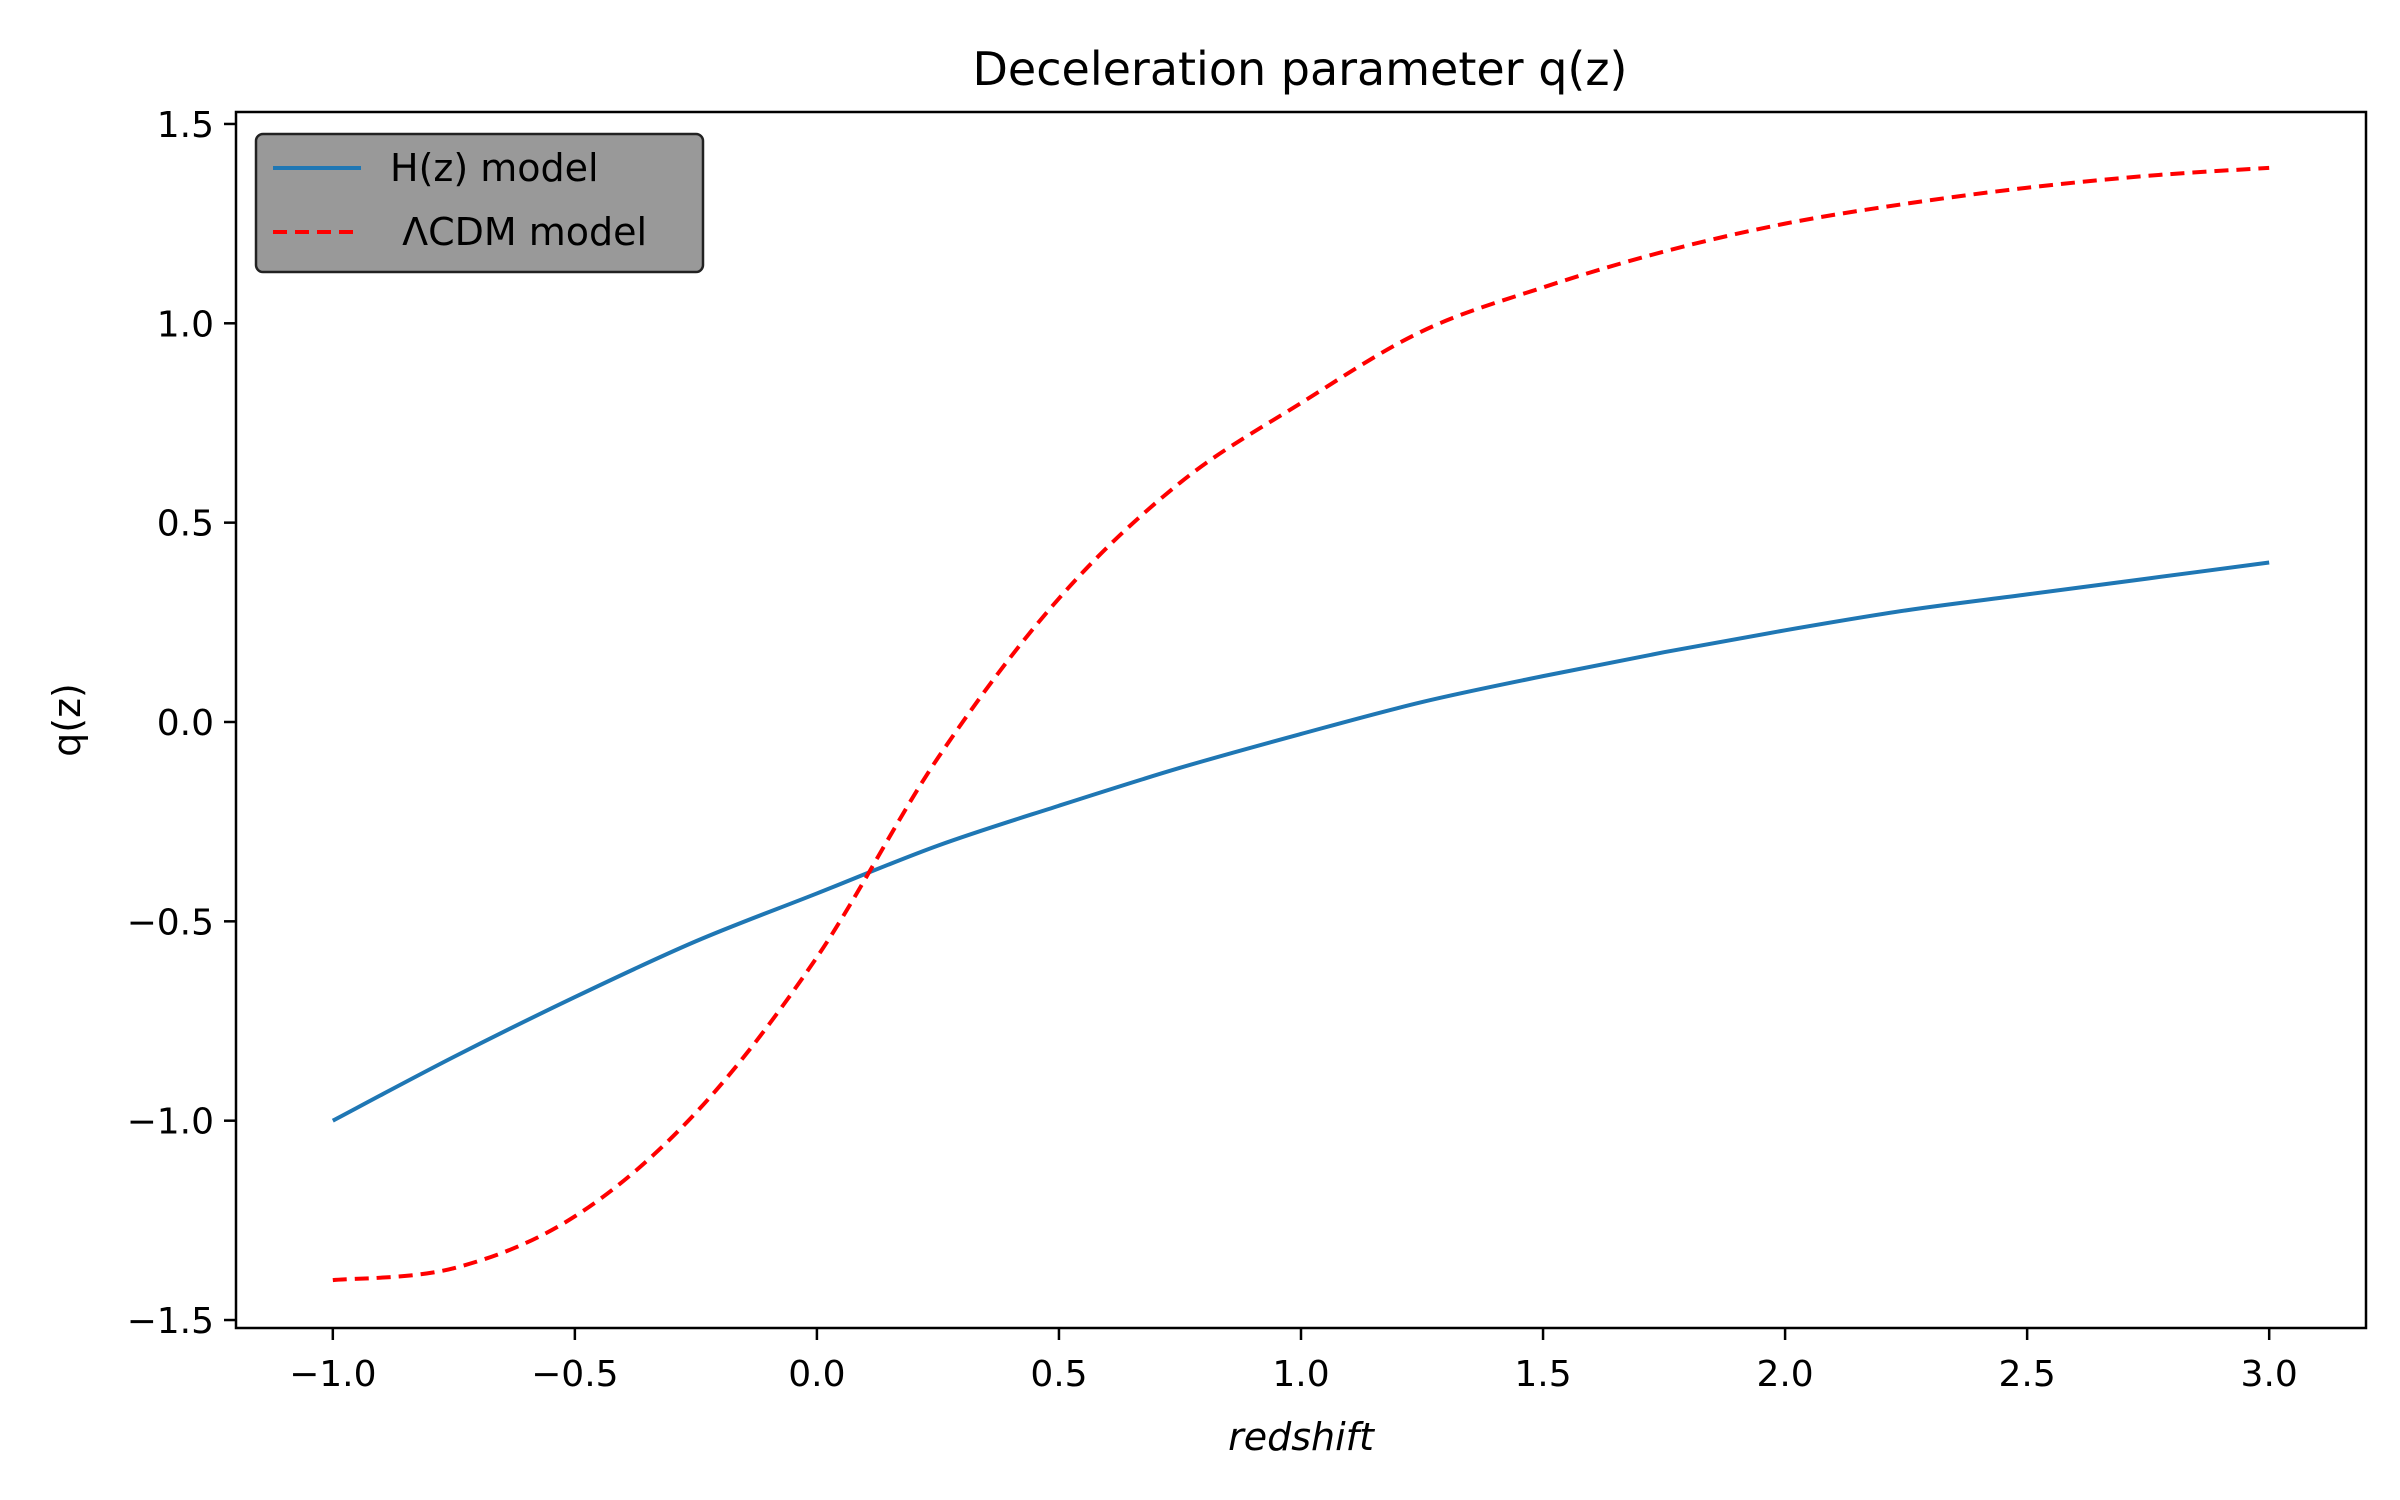  I want to click on y-tick-label: 1.5, so click(185, 125).